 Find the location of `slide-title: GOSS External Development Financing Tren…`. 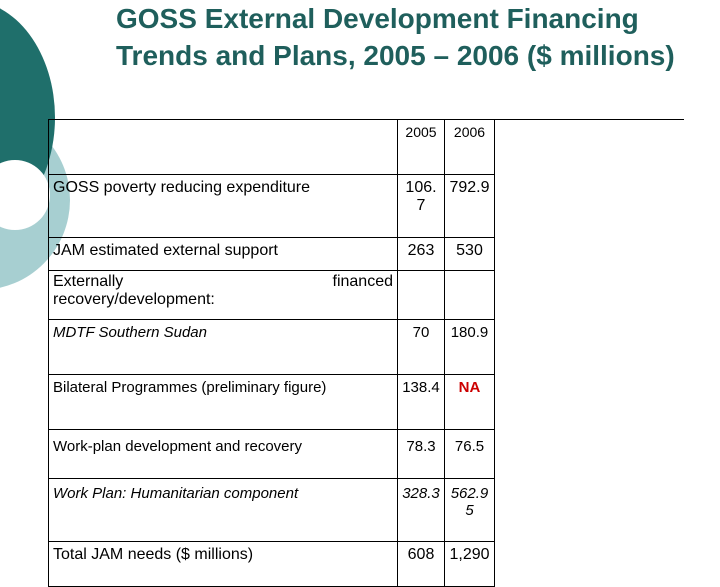

slide-title: GOSS External Development Financing Tren… is located at coordinates (395, 37).